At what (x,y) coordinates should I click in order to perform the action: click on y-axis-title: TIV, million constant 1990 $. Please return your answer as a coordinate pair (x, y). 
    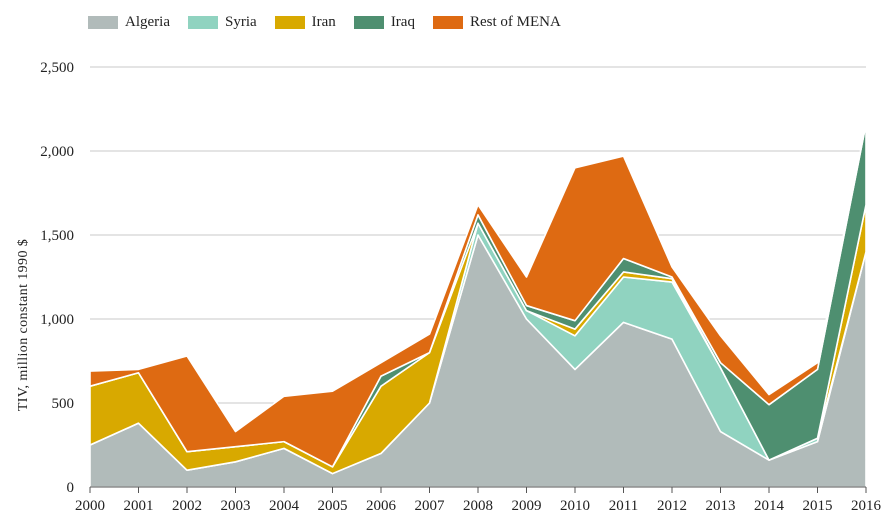
    Looking at the image, I should click on (23, 325).